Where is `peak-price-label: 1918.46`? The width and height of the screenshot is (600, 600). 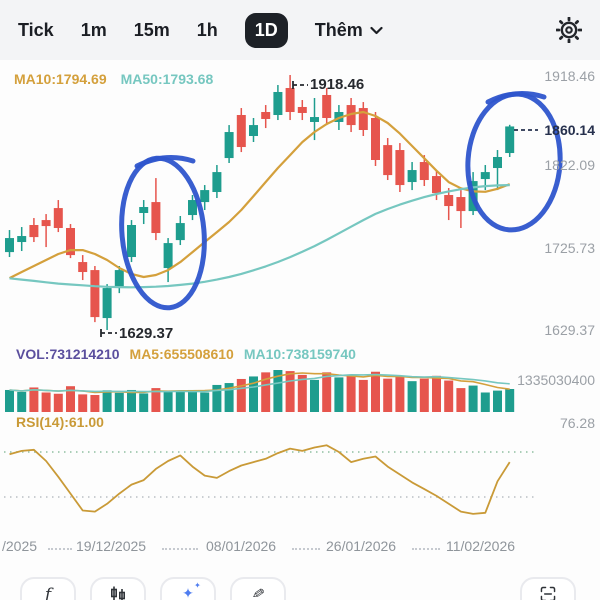
peak-price-label: 1918.46 is located at coordinates (337, 84).